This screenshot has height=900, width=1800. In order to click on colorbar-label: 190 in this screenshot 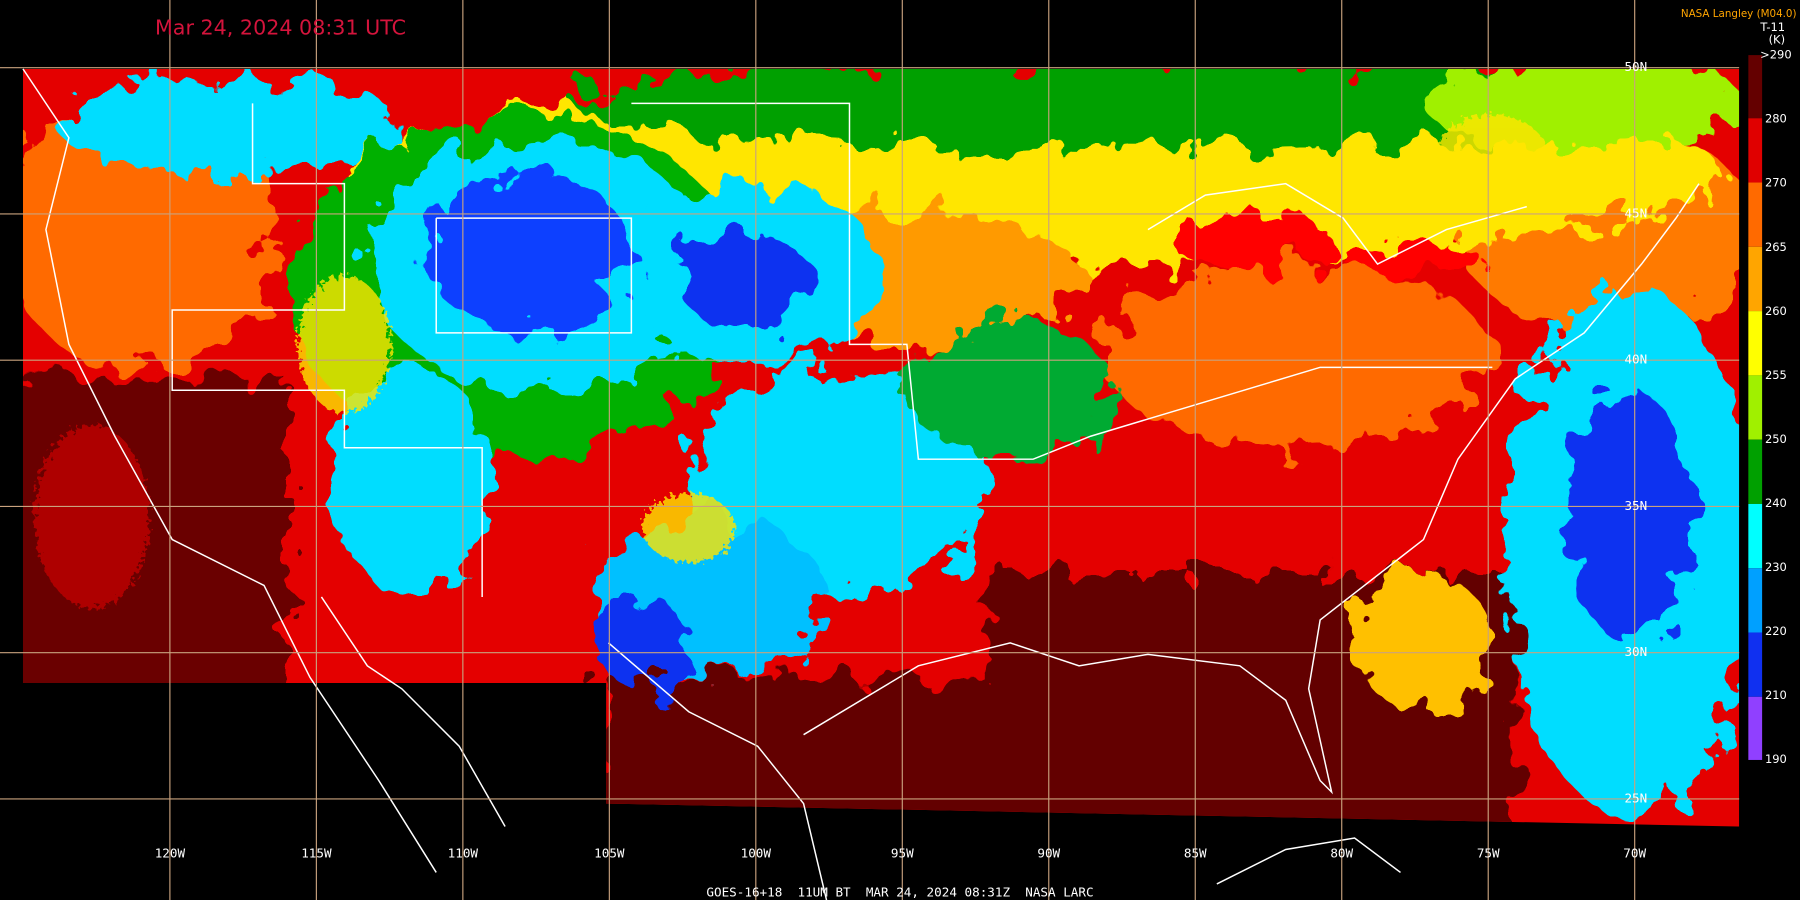, I will do `click(1776, 759)`.